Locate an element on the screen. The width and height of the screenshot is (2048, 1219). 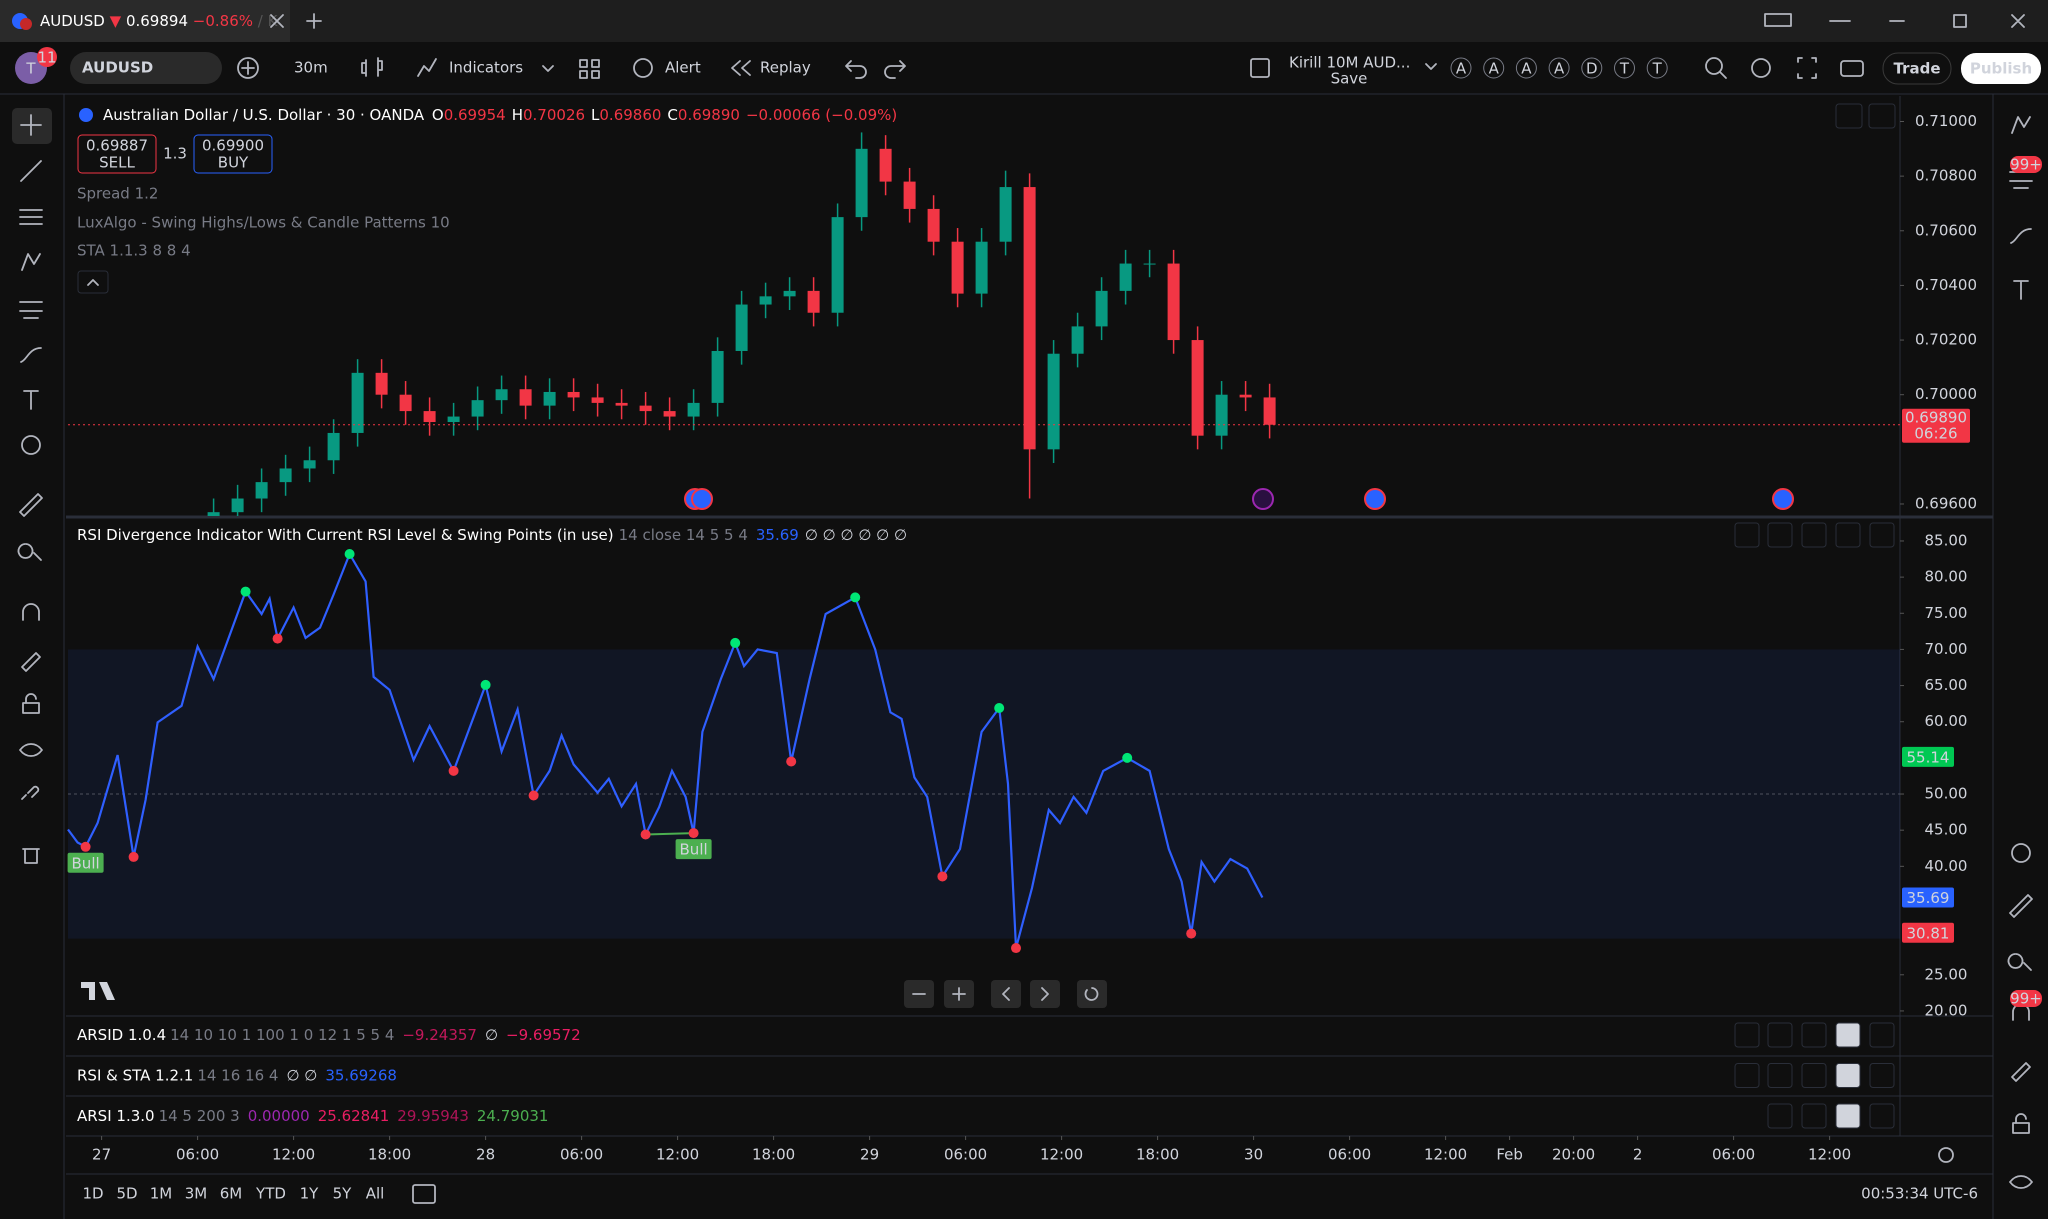
y-tick-label: 0.70600 is located at coordinates (1946, 230).